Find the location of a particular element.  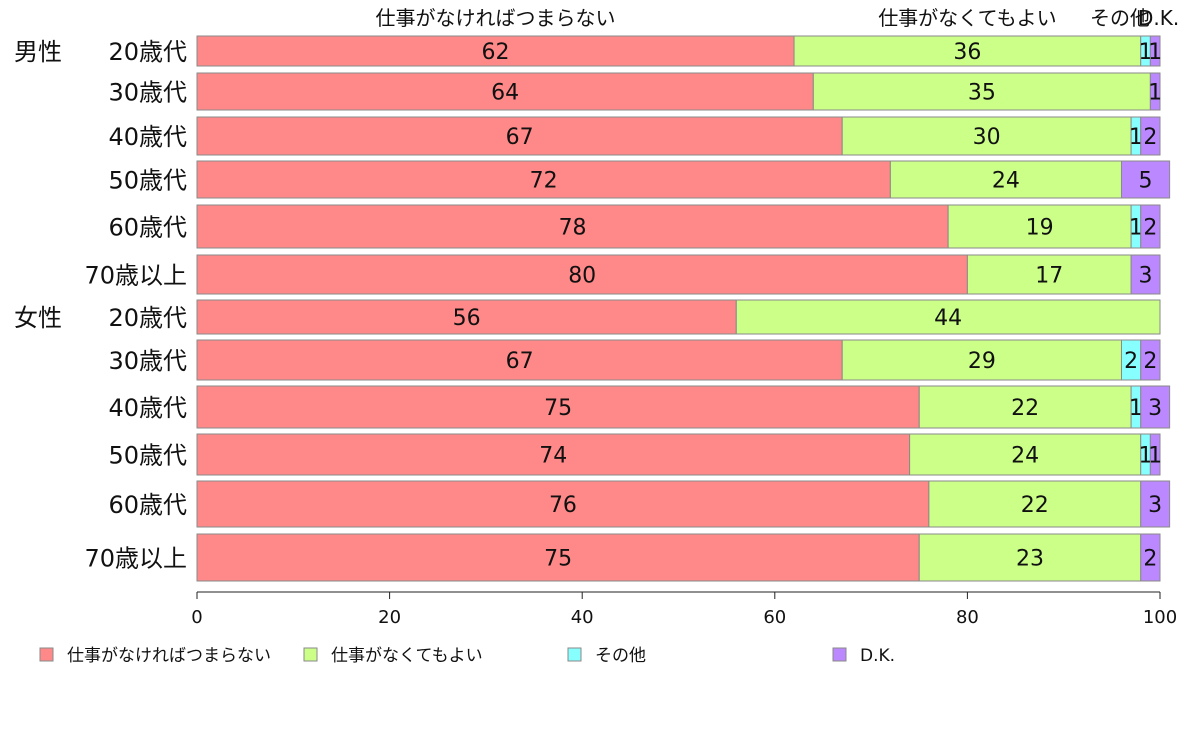

data-label: 5 is located at coordinates (1146, 181).